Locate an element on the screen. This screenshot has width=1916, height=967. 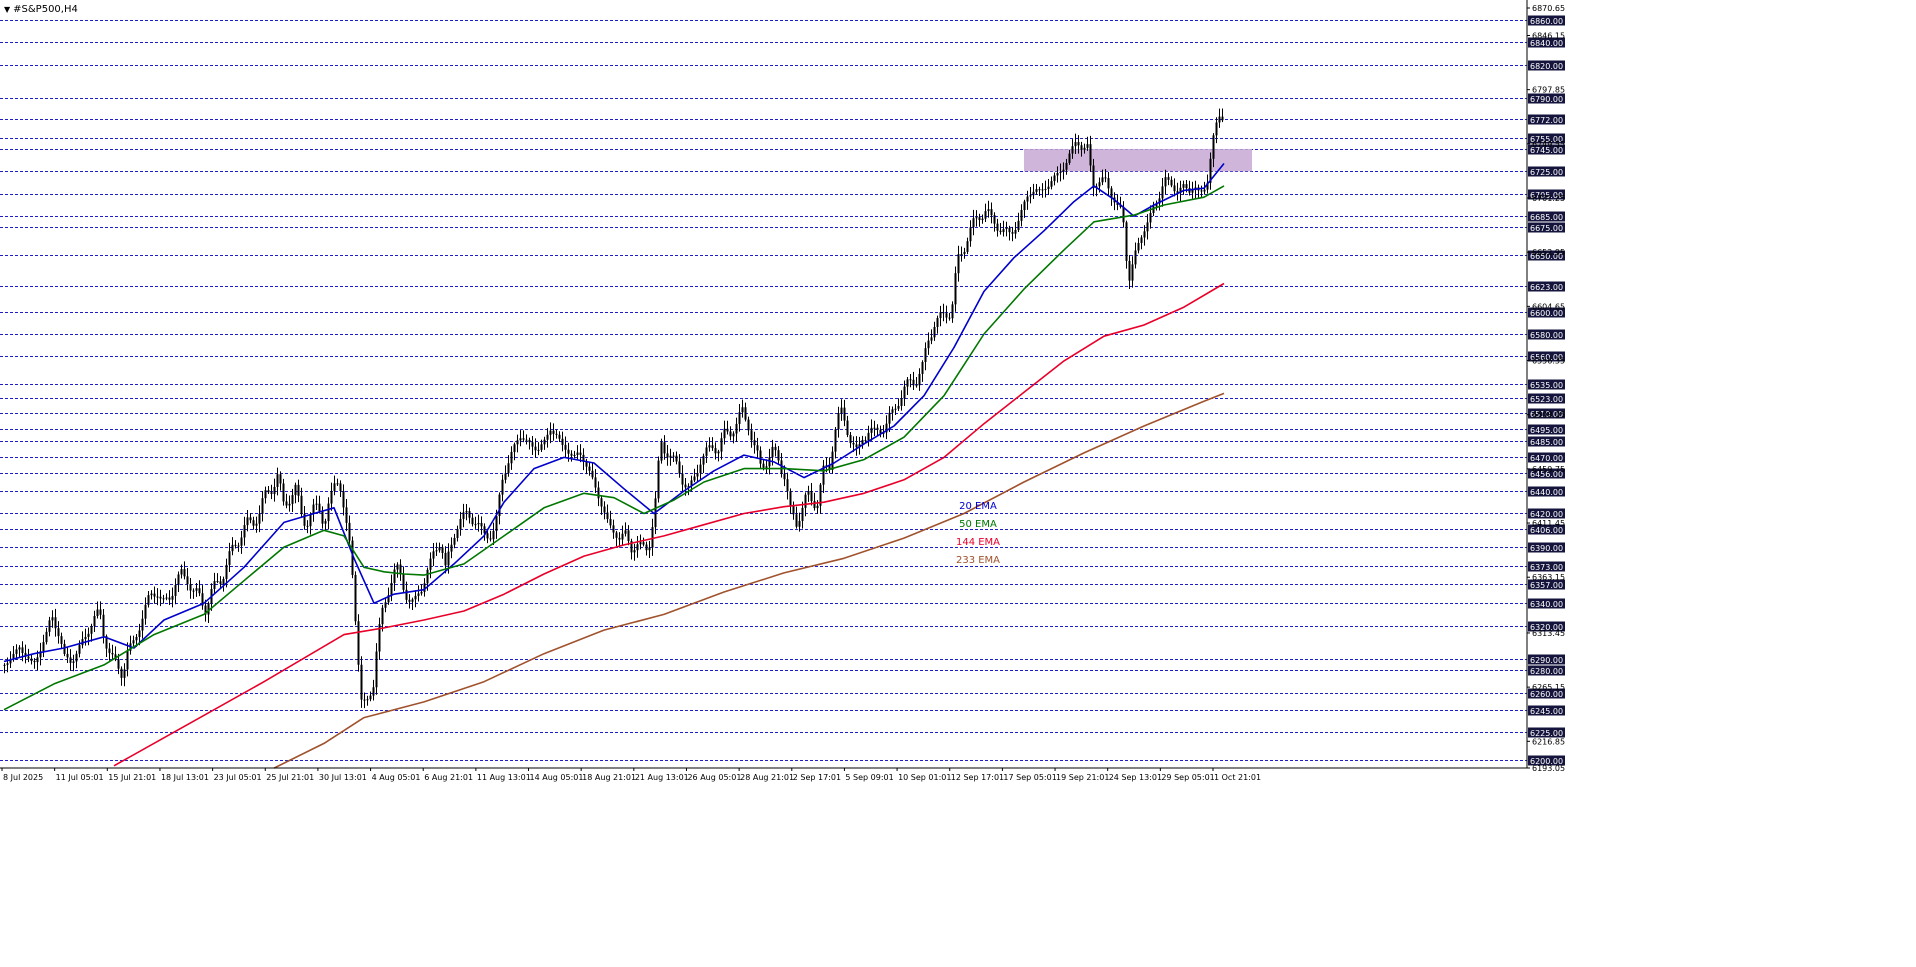
price-level-label: 6440.00 is located at coordinates (1546, 492).